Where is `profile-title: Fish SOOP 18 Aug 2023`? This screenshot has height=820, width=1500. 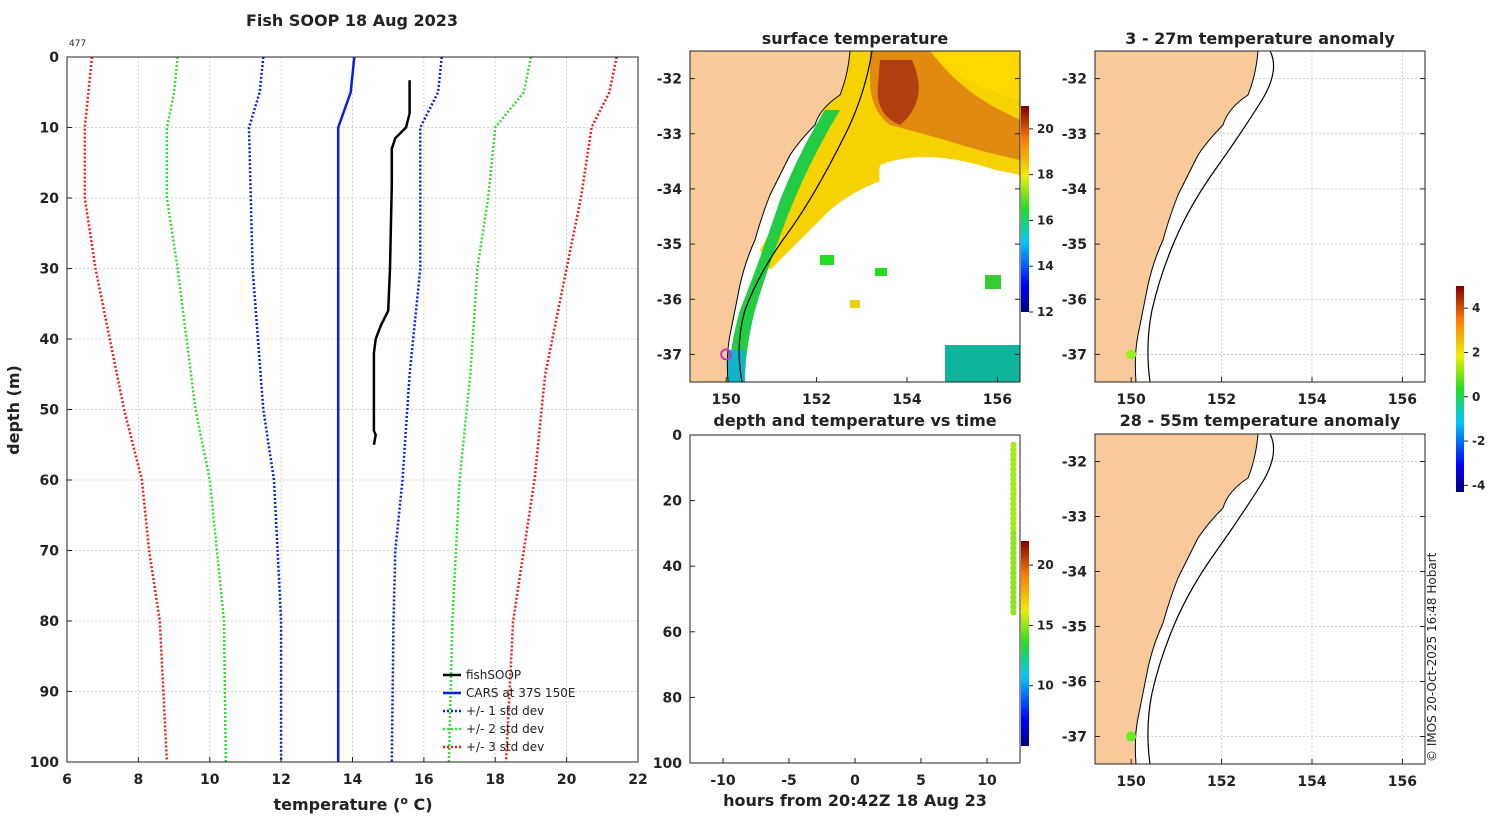 profile-title: Fish SOOP 18 Aug 2023 is located at coordinates (352, 20).